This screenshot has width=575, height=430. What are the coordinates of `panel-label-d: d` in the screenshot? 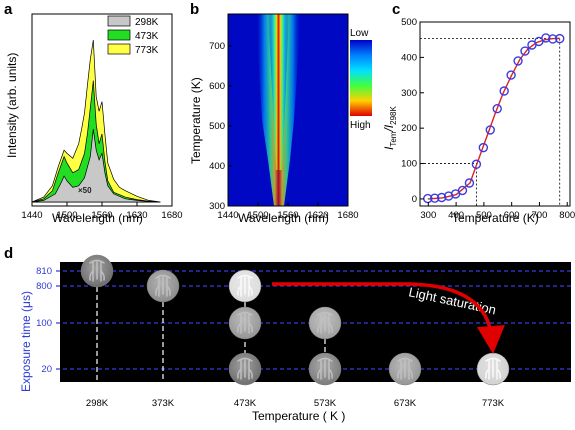 It's located at (8, 253).